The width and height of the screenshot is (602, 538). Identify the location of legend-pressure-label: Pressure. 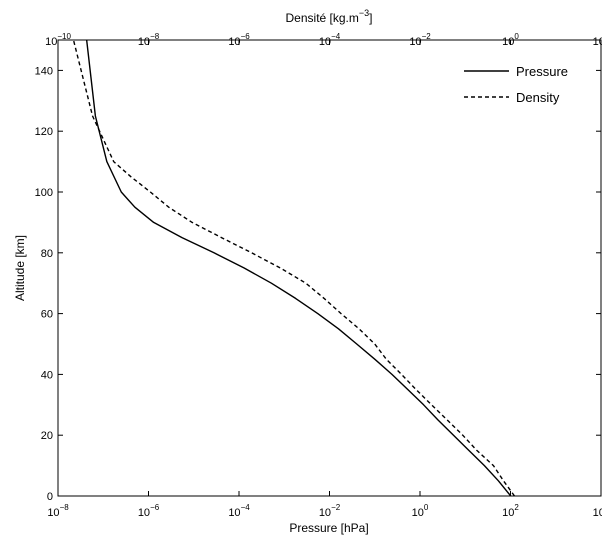
(542, 71).